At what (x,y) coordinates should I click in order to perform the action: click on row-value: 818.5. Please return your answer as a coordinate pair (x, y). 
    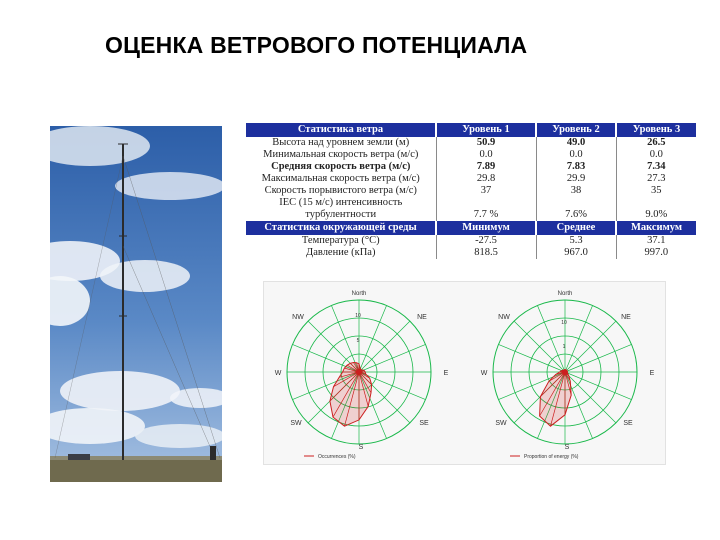
    Looking at the image, I should click on (486, 253).